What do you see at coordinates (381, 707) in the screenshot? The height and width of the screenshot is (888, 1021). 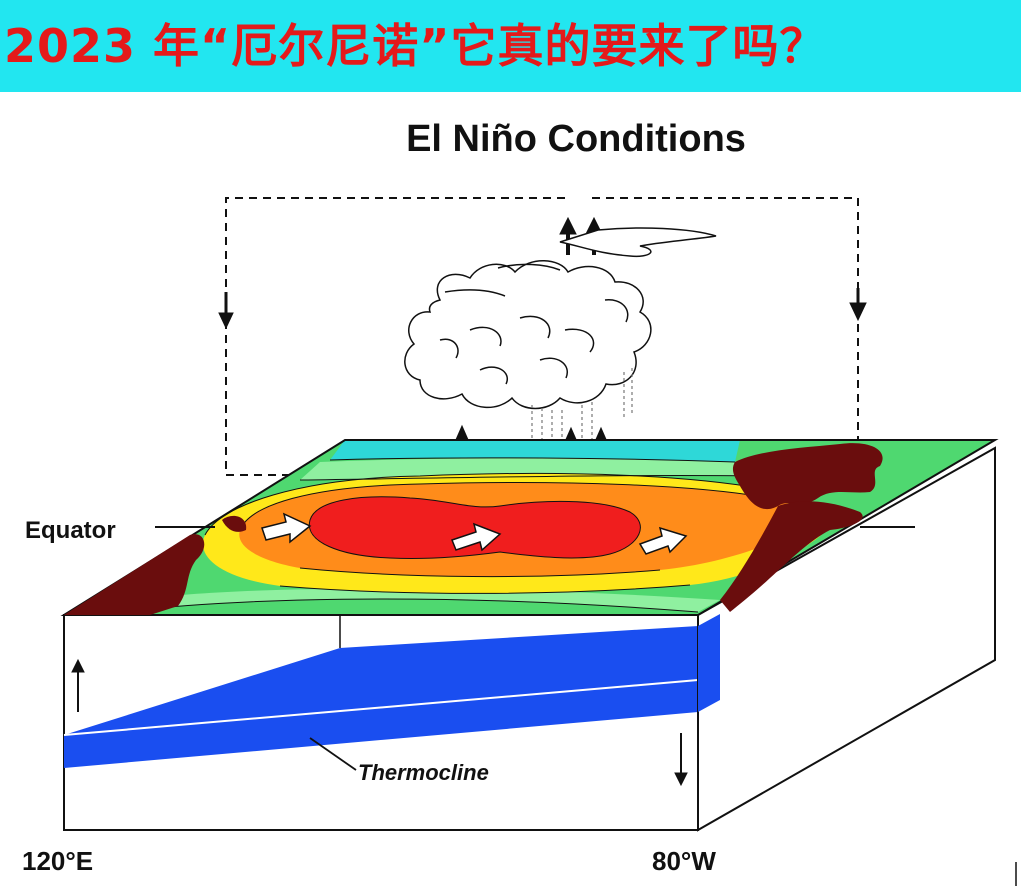 I see `thermocline-line` at bounding box center [381, 707].